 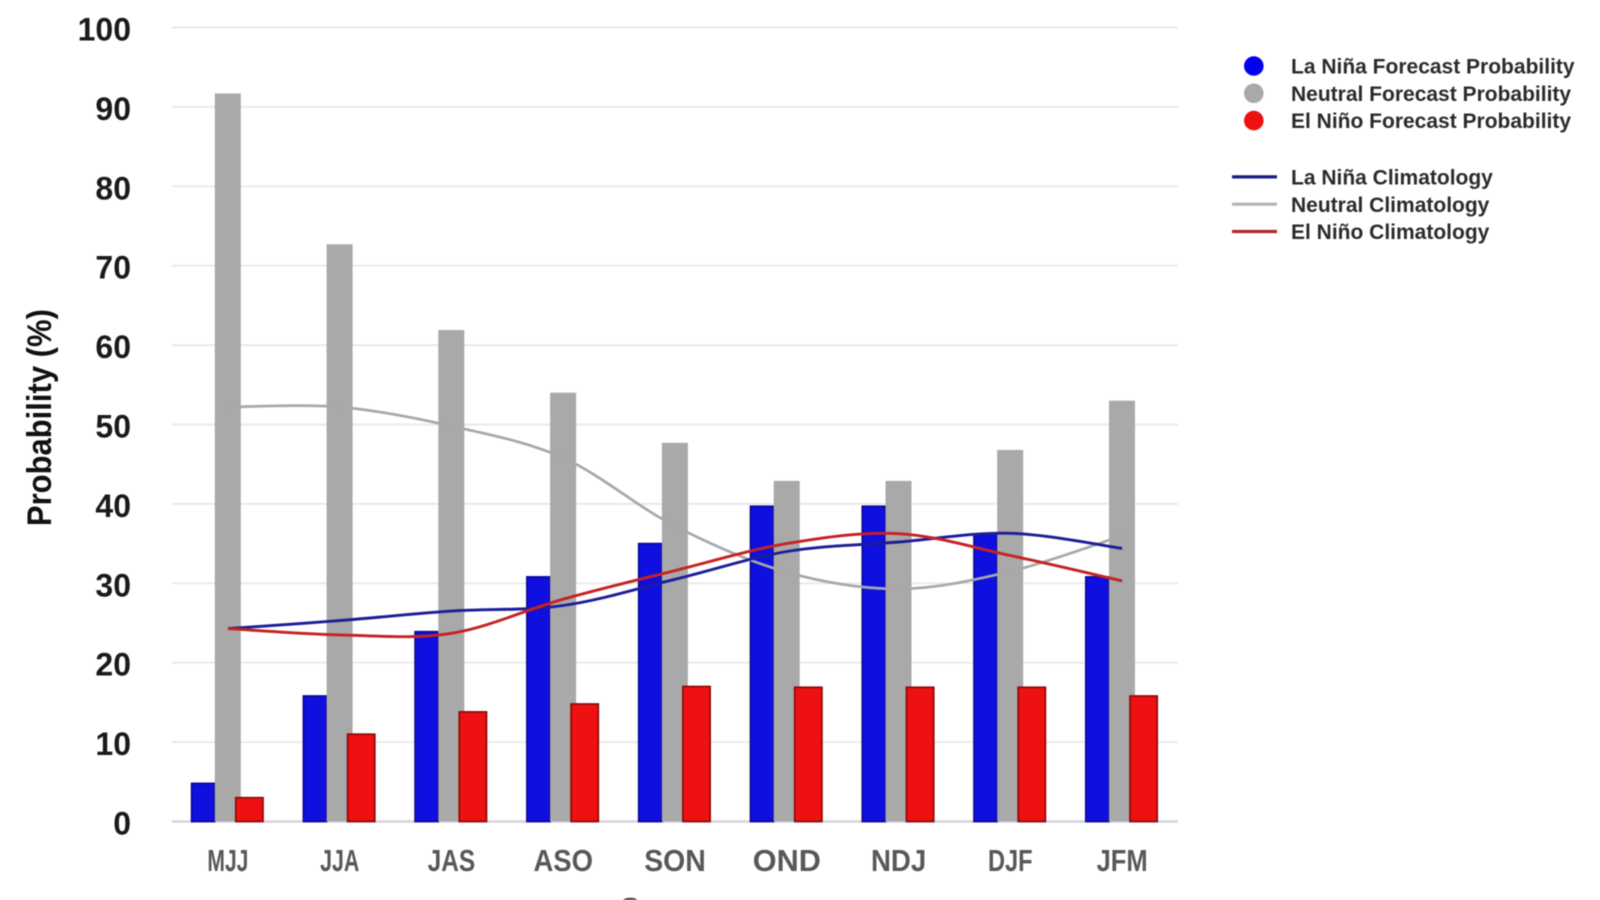 What do you see at coordinates (113, 188) in the screenshot?
I see `svg-text: 80` at bounding box center [113, 188].